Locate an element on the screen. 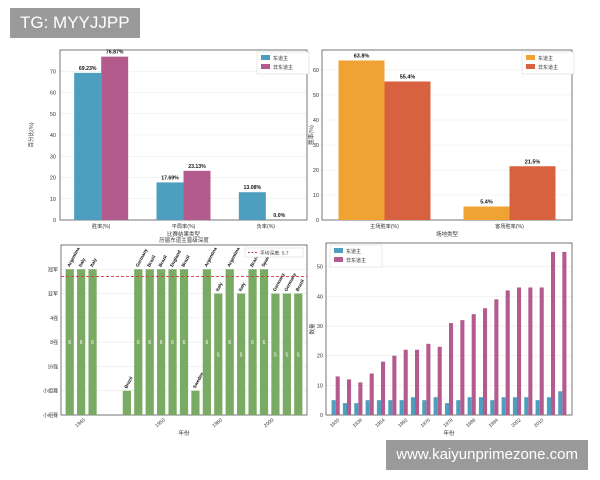  data-label: 0.0% is located at coordinates (279, 216).